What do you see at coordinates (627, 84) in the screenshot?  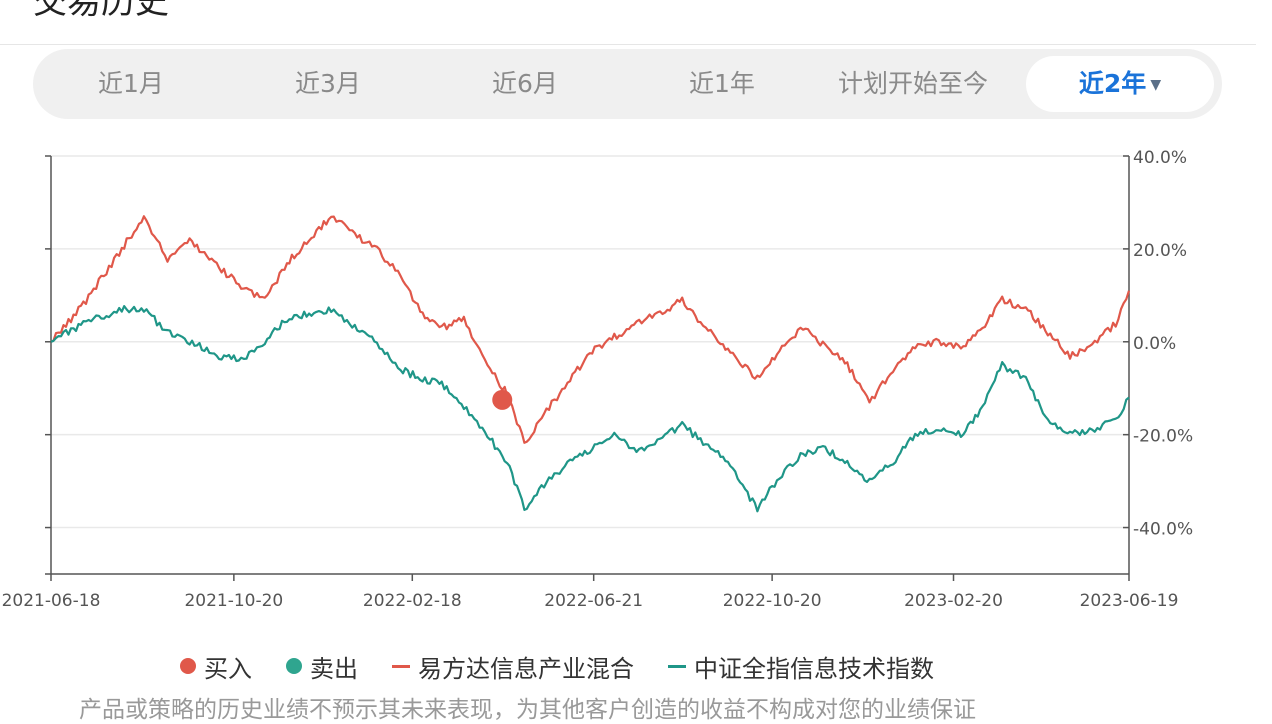 I see `period-tab-bar: 近1月 近3月 近6月 近1年 计划开始至今 近2年 ▼` at bounding box center [627, 84].